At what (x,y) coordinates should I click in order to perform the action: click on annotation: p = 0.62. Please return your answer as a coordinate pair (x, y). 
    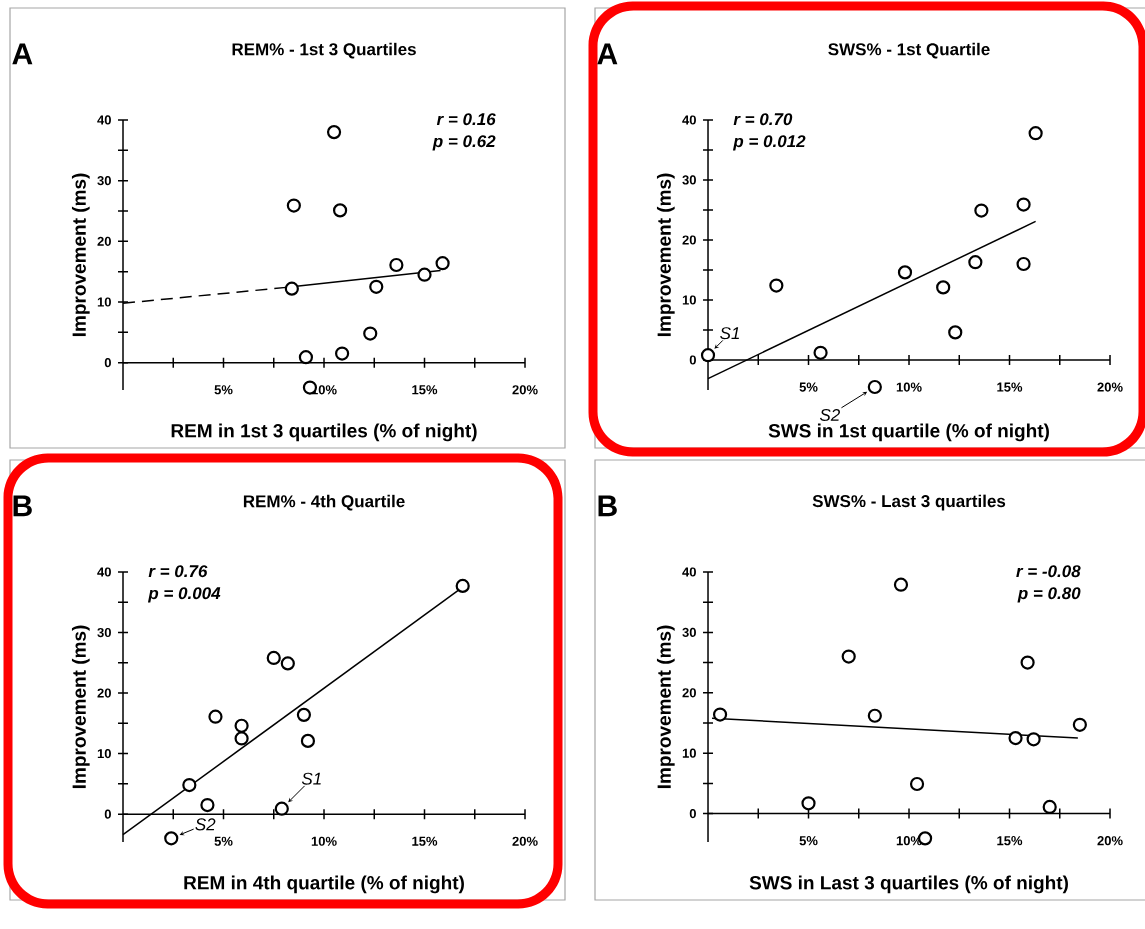
    Looking at the image, I should click on (464, 143).